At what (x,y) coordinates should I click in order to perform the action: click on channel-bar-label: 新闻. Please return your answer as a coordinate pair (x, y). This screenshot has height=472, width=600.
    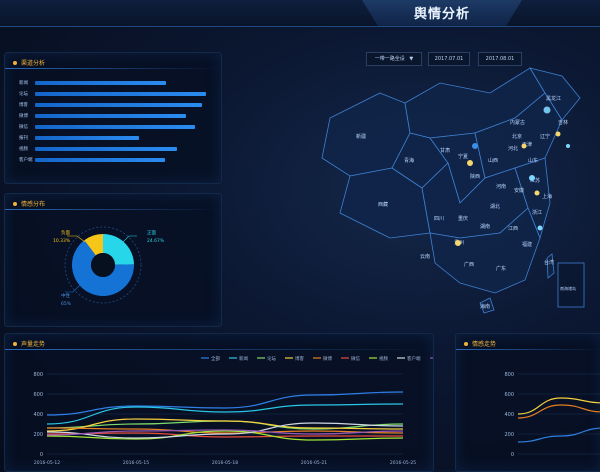
    Looking at the image, I should click on (23, 83).